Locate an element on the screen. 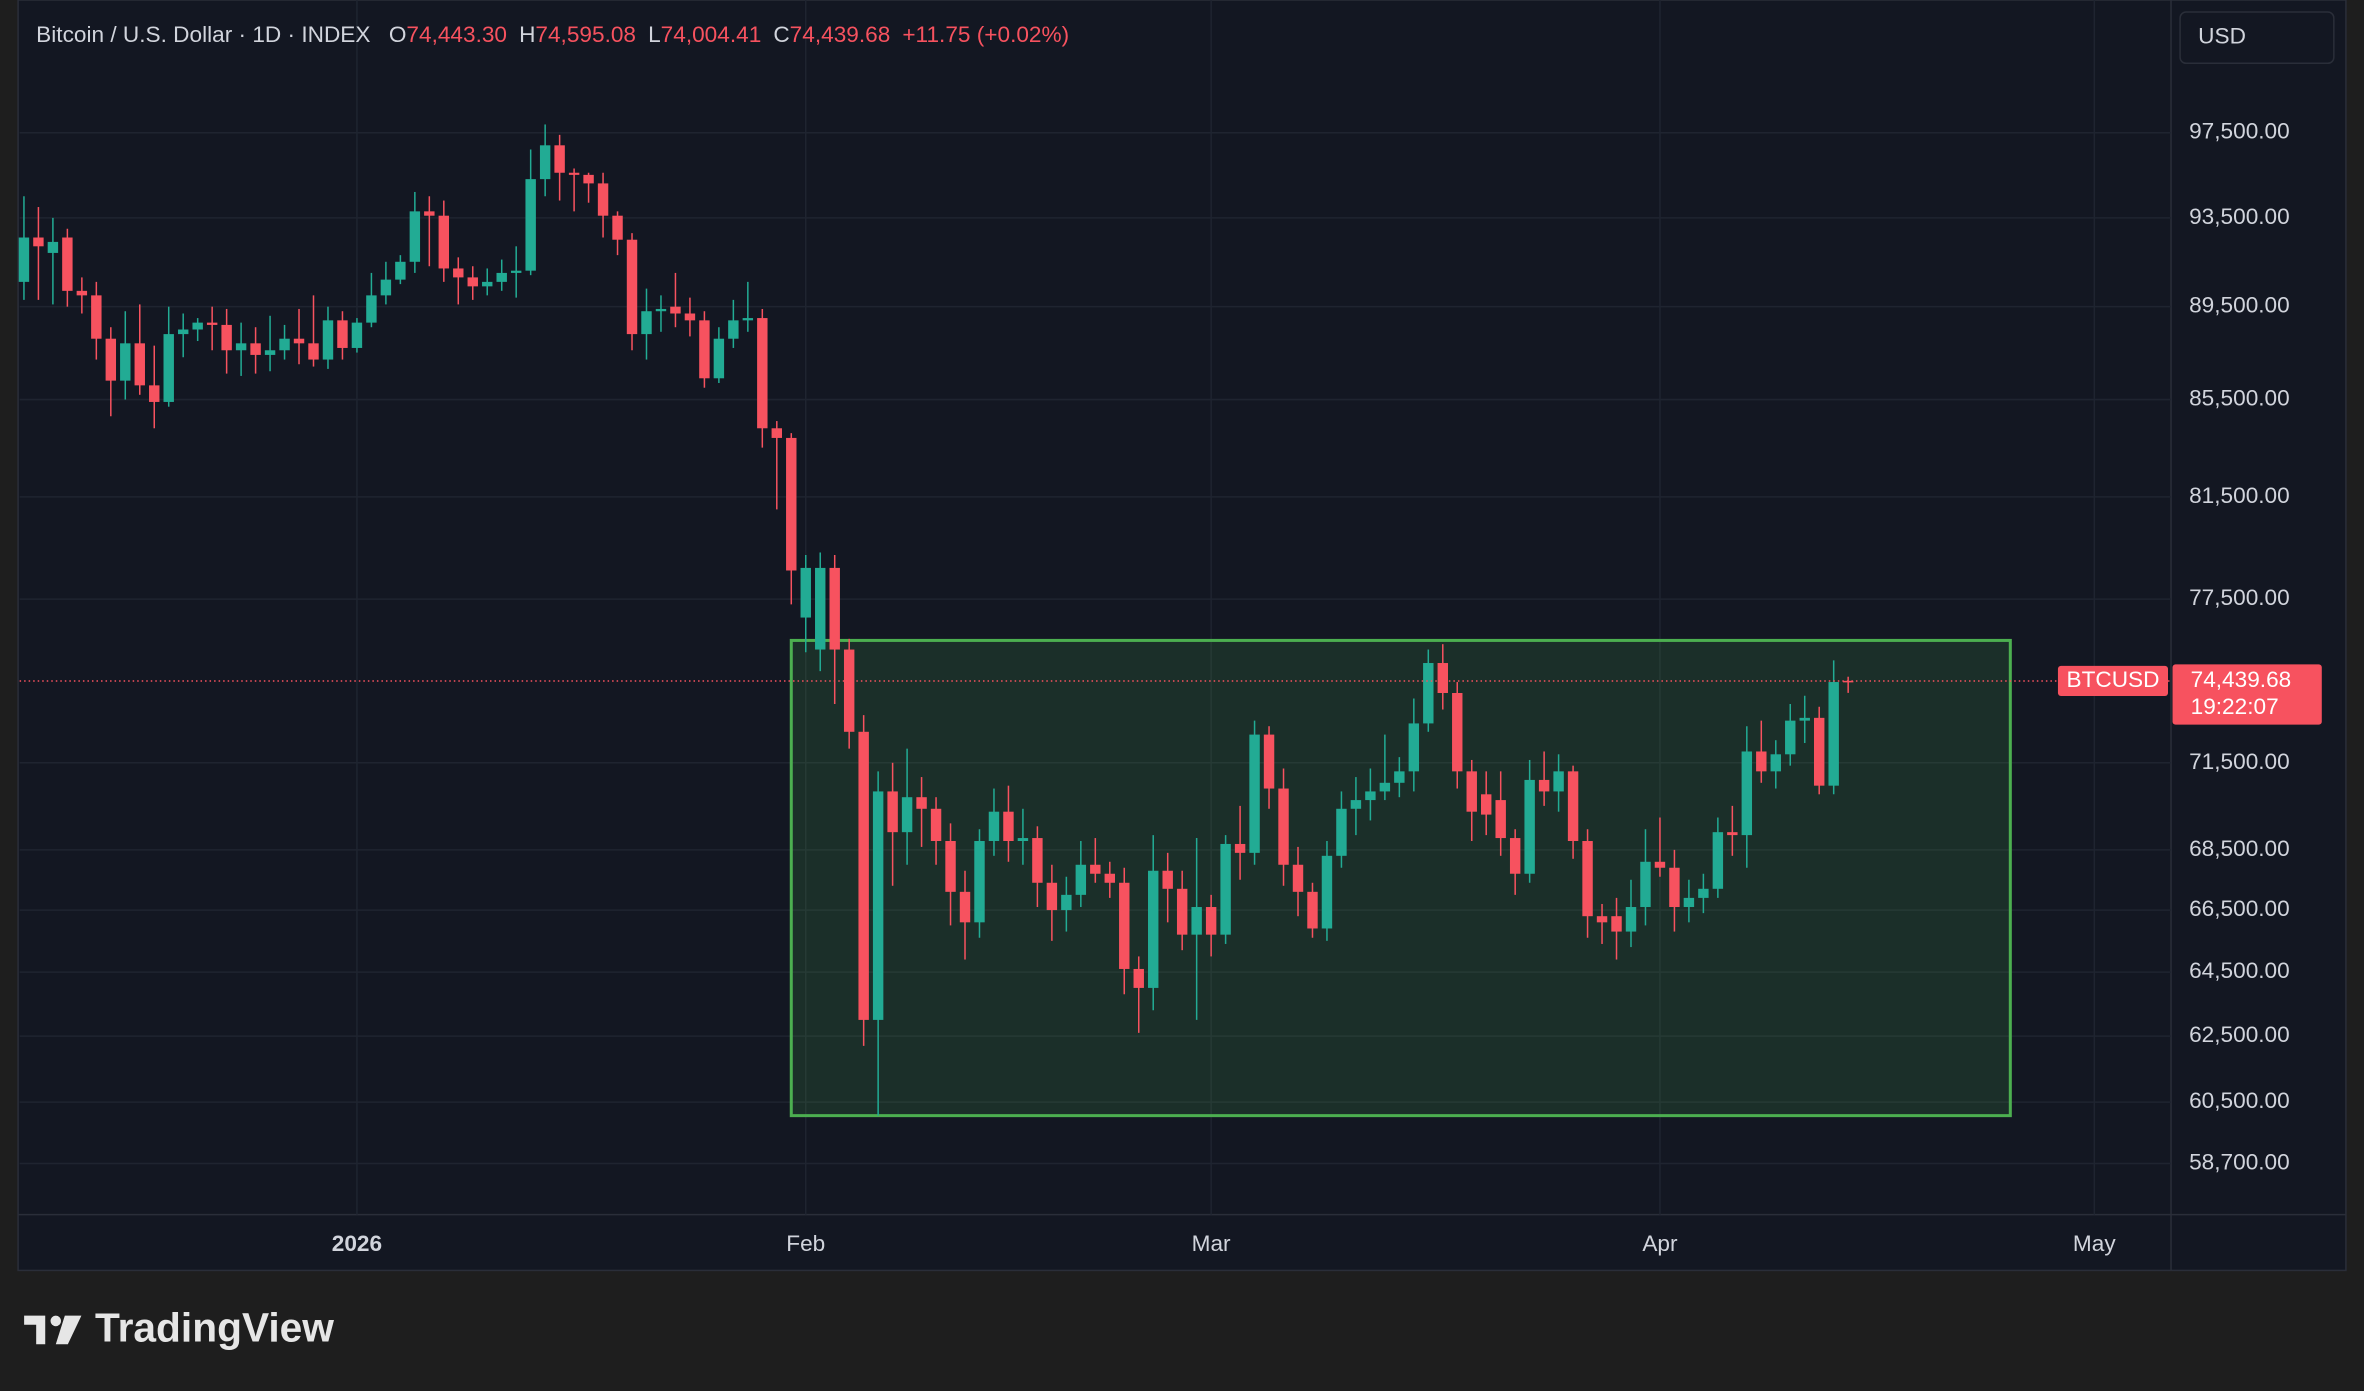 The image size is (2364, 1391). y-tick-label: 81,500.00 is located at coordinates (2239, 495).